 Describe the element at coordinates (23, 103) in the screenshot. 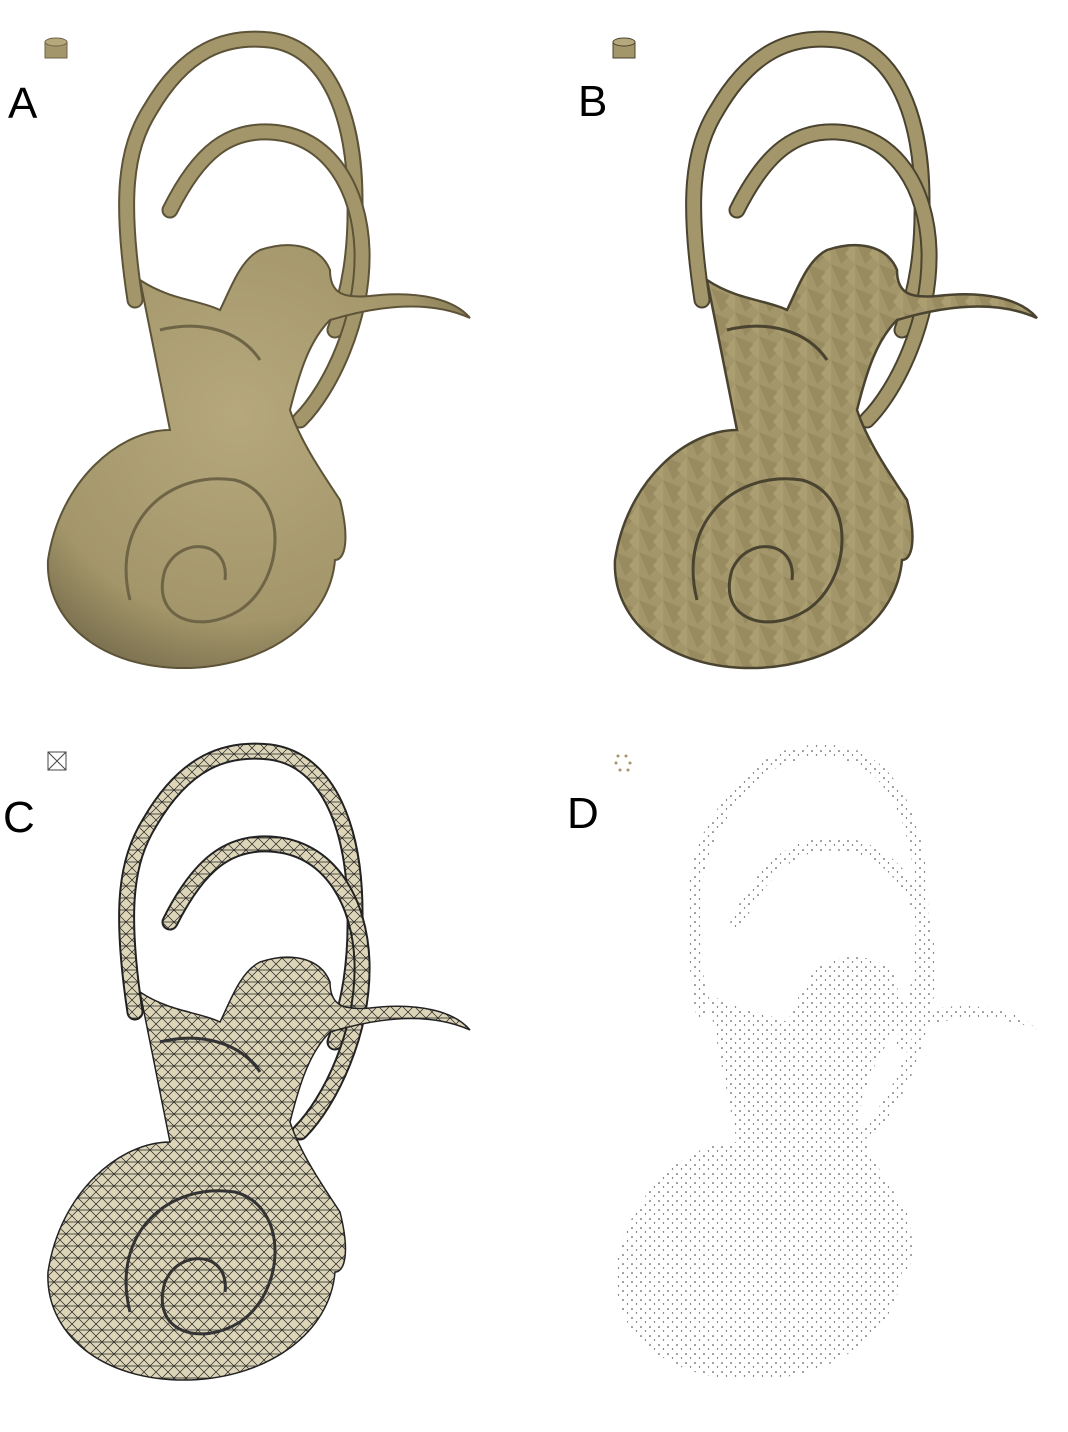

I see `panel-label: A` at that location.